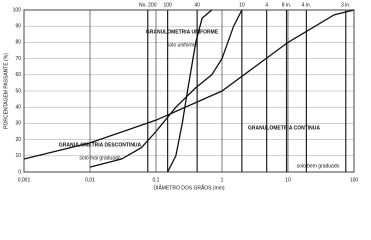 Image resolution: width=371 pixels, height=240 pixels. I want to click on sieve-label: 10, so click(242, 5).